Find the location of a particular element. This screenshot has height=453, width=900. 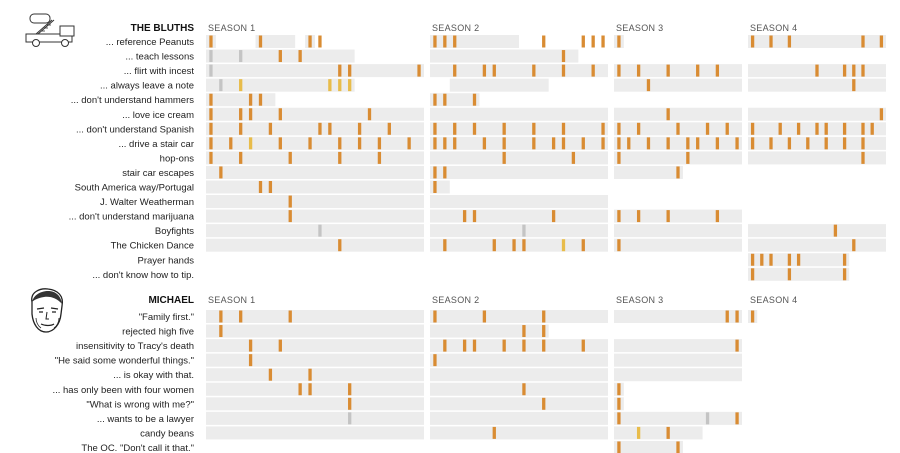

episode-mark-drive-a-stair-car-s3e4 is located at coordinates (648, 143).